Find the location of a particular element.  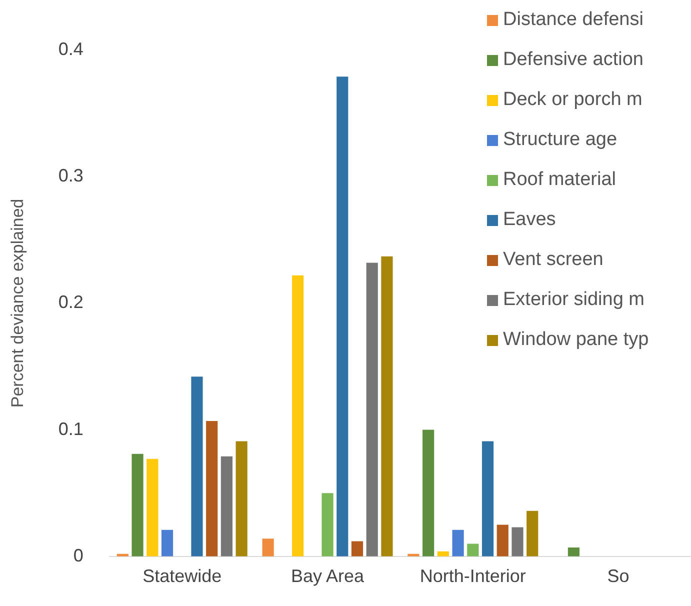

legend-label: Distance defensi is located at coordinates (573, 20).